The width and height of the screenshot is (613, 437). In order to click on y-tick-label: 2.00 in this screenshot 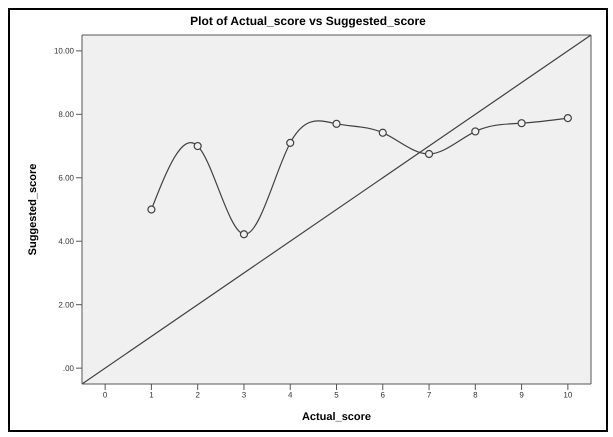, I will do `click(66, 305)`.